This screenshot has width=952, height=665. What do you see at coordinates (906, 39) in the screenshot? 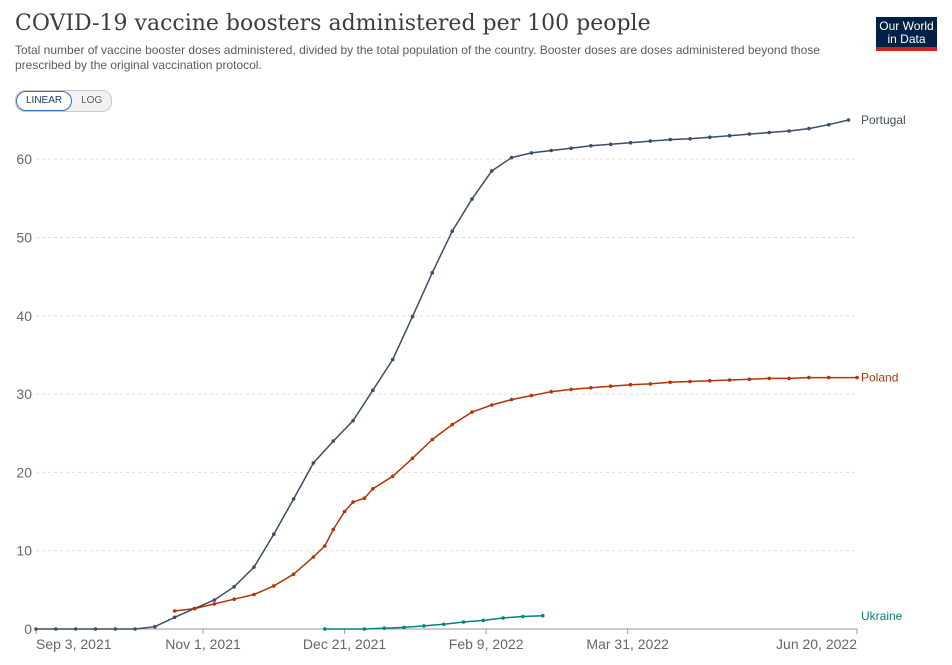
I see `logo-line-2: in Data` at bounding box center [906, 39].